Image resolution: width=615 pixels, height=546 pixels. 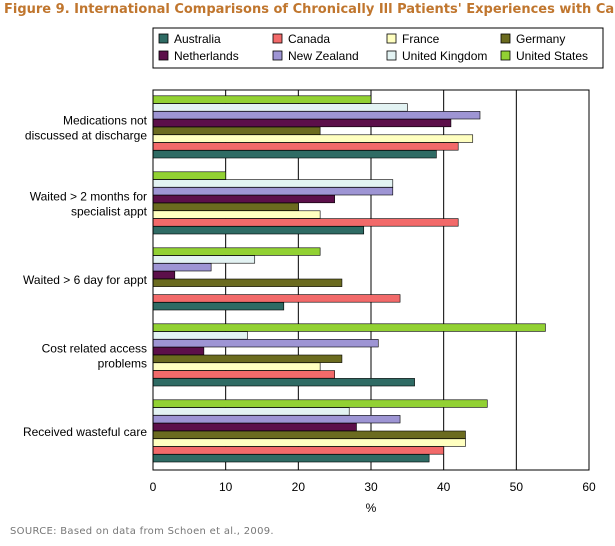 What do you see at coordinates (226, 487) in the screenshot?
I see `x-tick-label: 10` at bounding box center [226, 487].